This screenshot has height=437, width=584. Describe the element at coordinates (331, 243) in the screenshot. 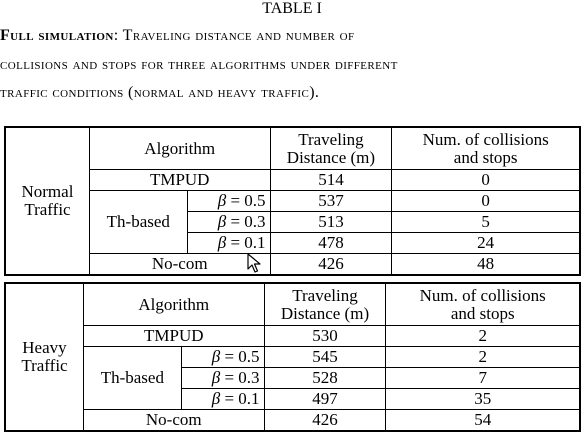

I see `distance-value: 478` at that location.